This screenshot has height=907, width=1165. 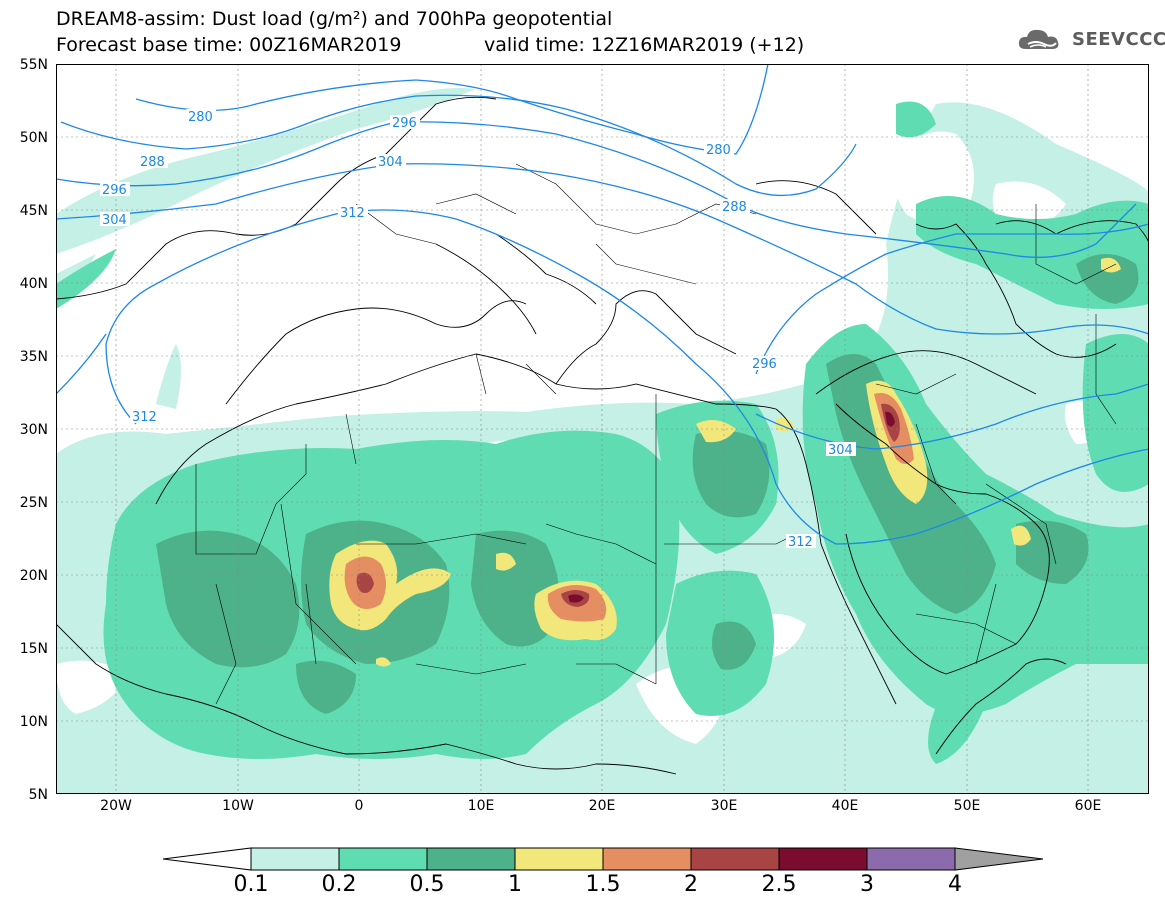 I want to click on lat-label: 15N, so click(x=33, y=649).